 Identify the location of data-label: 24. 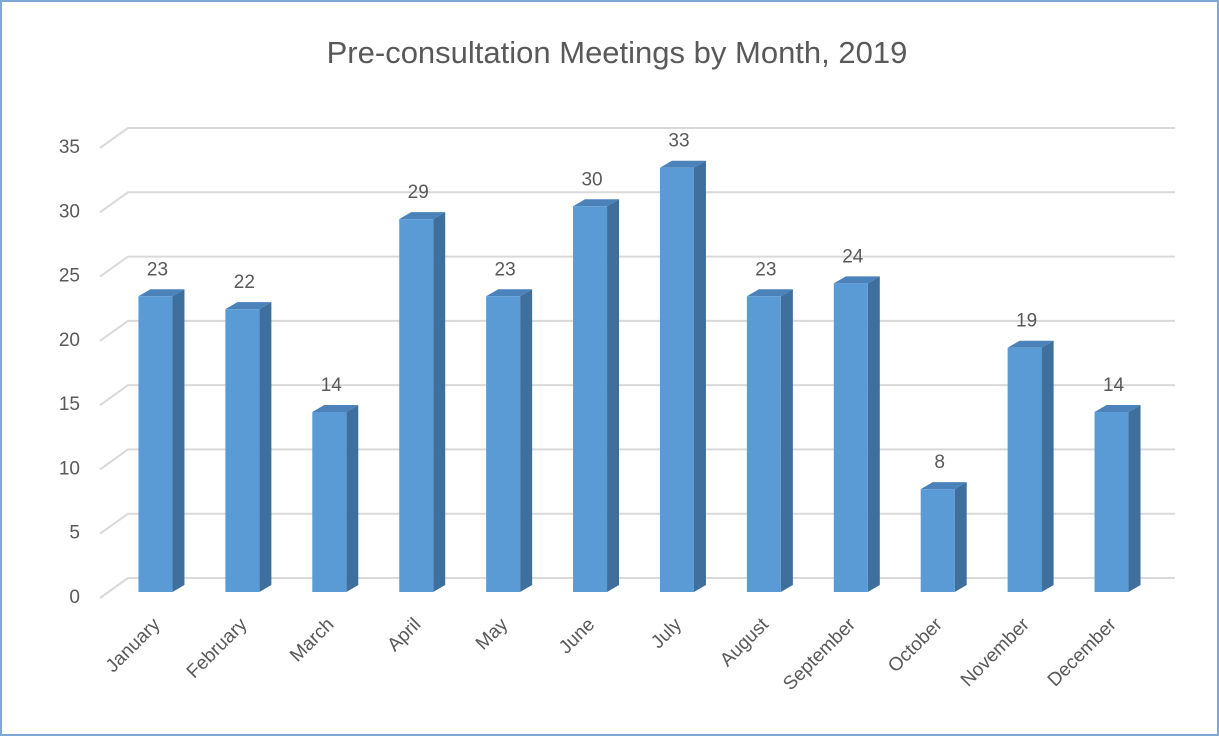
(853, 256).